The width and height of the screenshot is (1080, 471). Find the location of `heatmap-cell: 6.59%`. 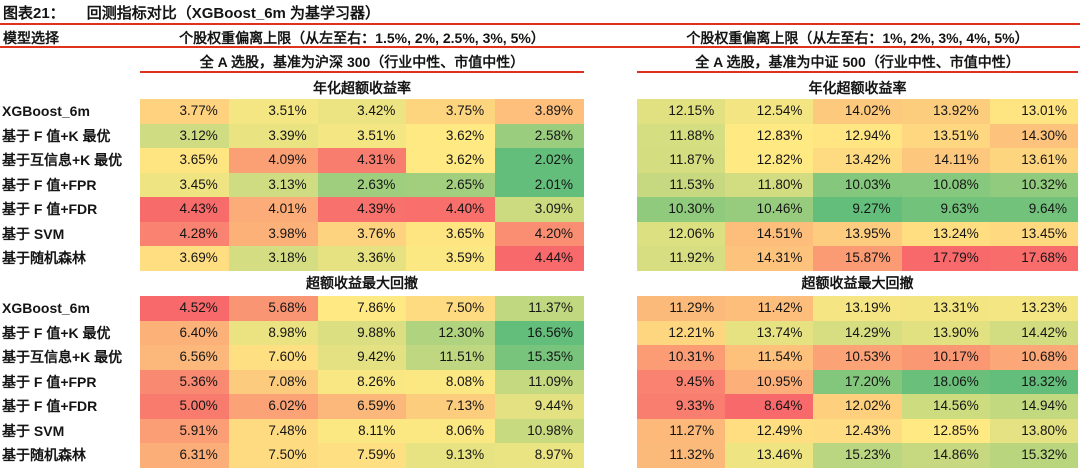

heatmap-cell: 6.59% is located at coordinates (362, 406).